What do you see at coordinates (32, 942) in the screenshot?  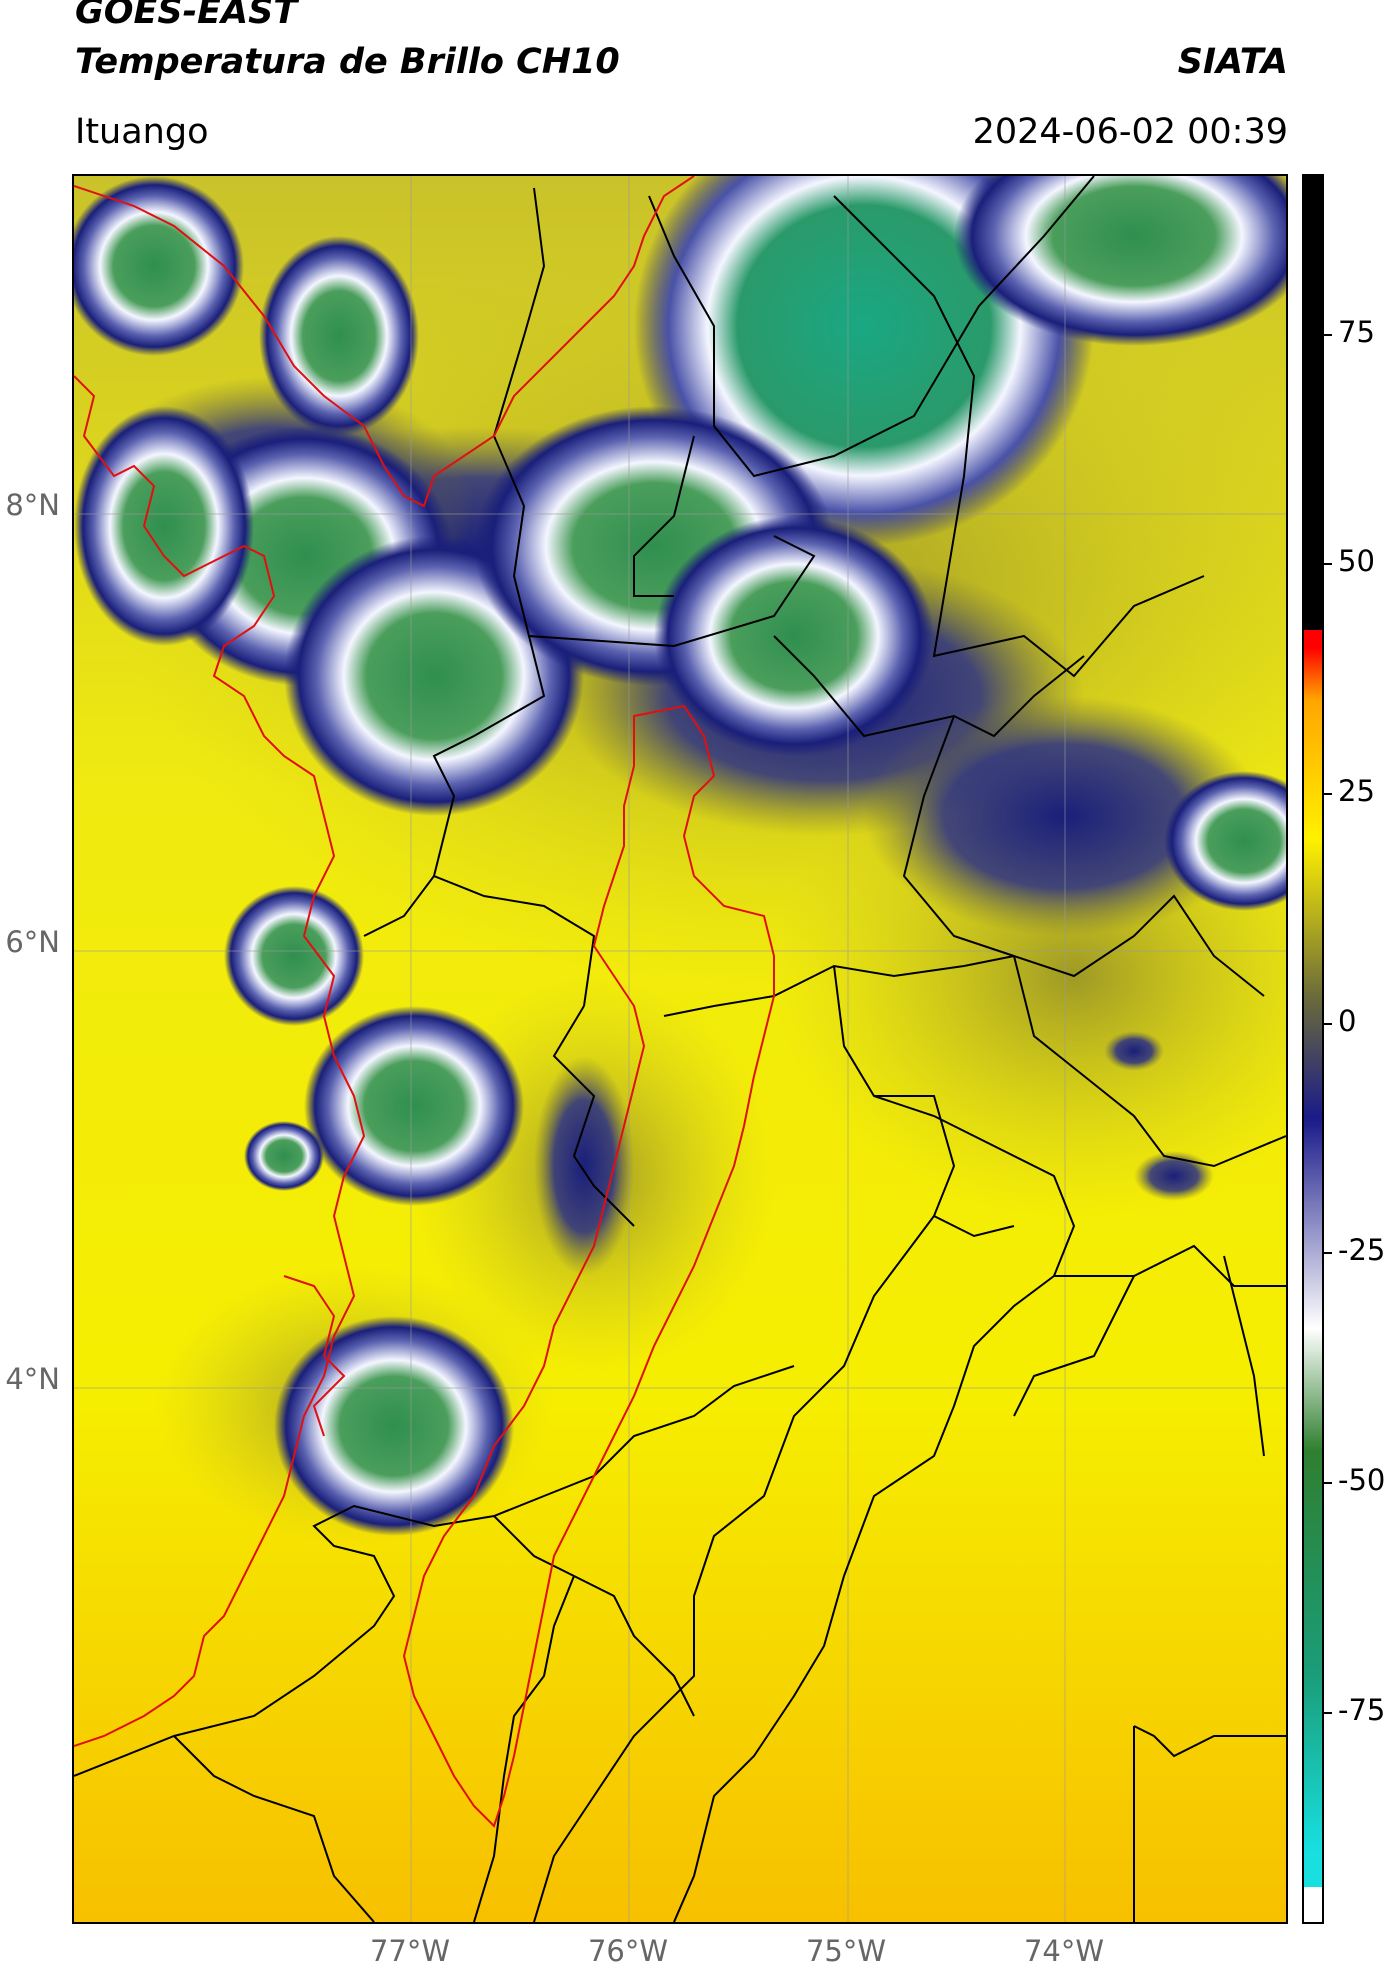 I see `lat-label-6n: 6°N` at bounding box center [32, 942].